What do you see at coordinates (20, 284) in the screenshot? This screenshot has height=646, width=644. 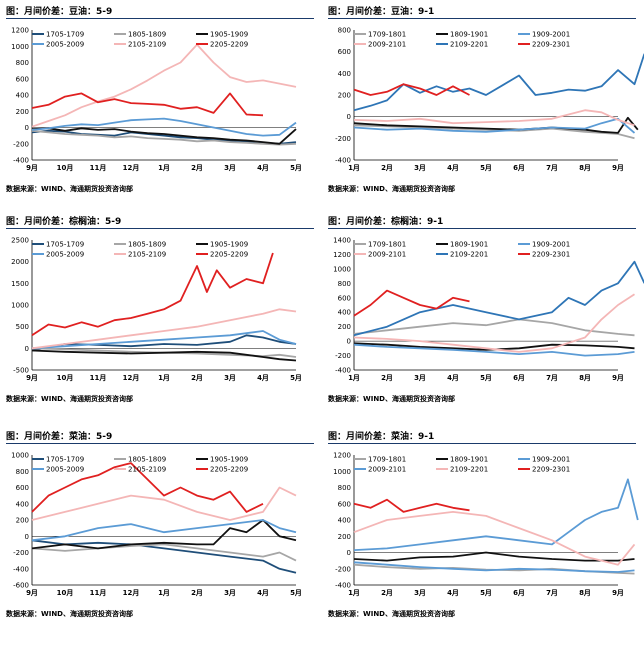 I see `y-tick-label: 1500` at bounding box center [20, 284].